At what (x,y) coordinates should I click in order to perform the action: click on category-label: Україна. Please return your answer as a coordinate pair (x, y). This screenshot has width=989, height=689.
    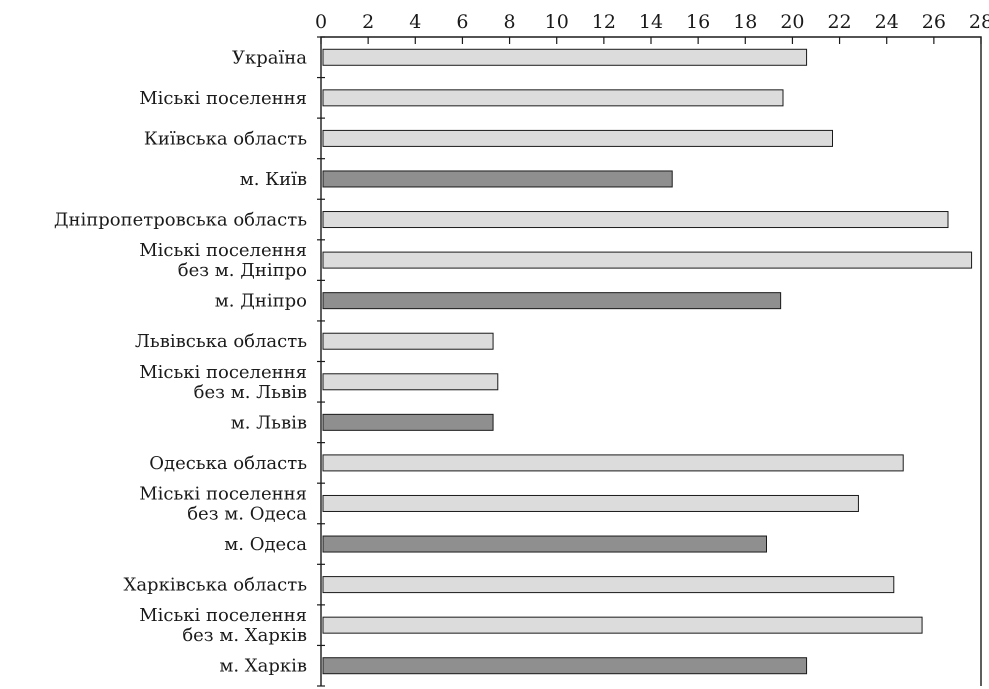
    Looking at the image, I should click on (269, 57).